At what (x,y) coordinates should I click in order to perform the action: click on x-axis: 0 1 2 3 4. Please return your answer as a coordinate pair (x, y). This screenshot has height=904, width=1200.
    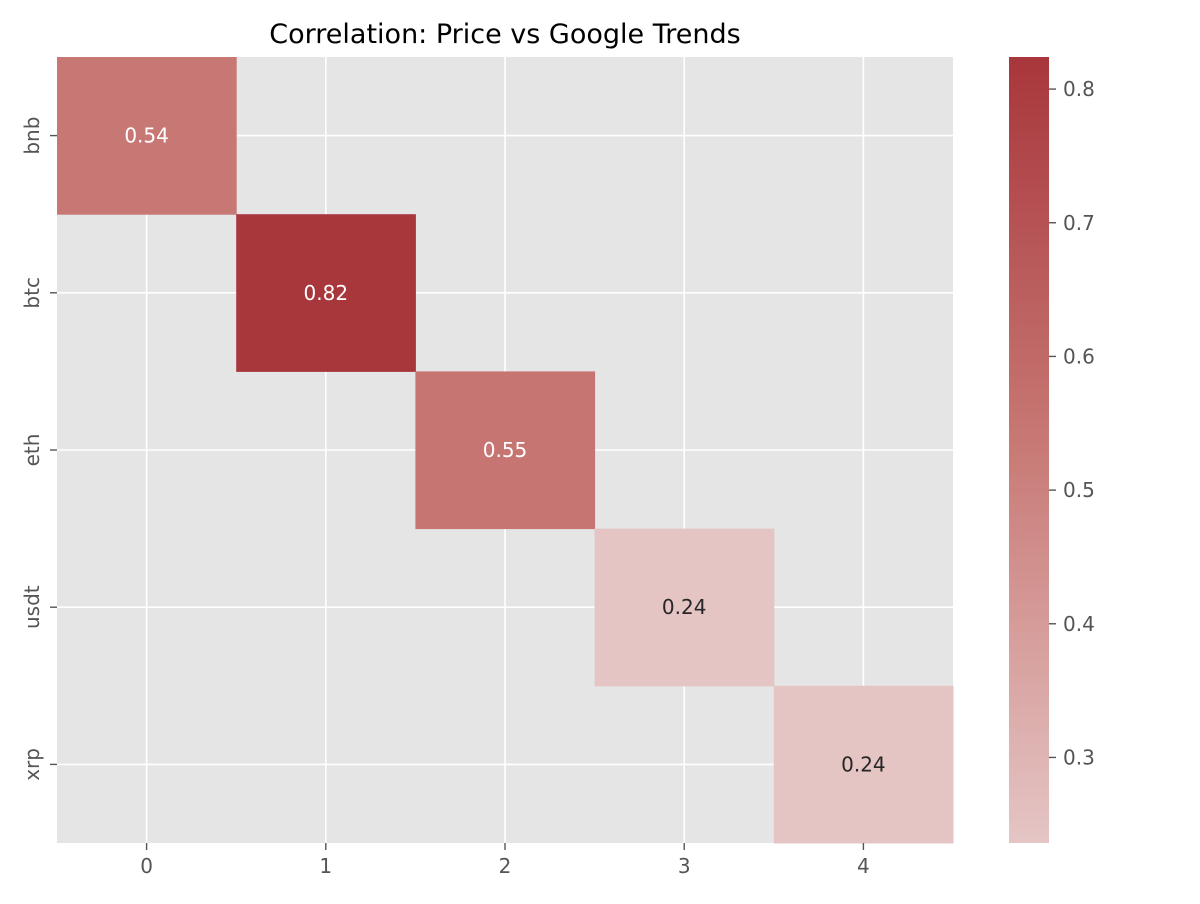
    Looking at the image, I should click on (505, 860).